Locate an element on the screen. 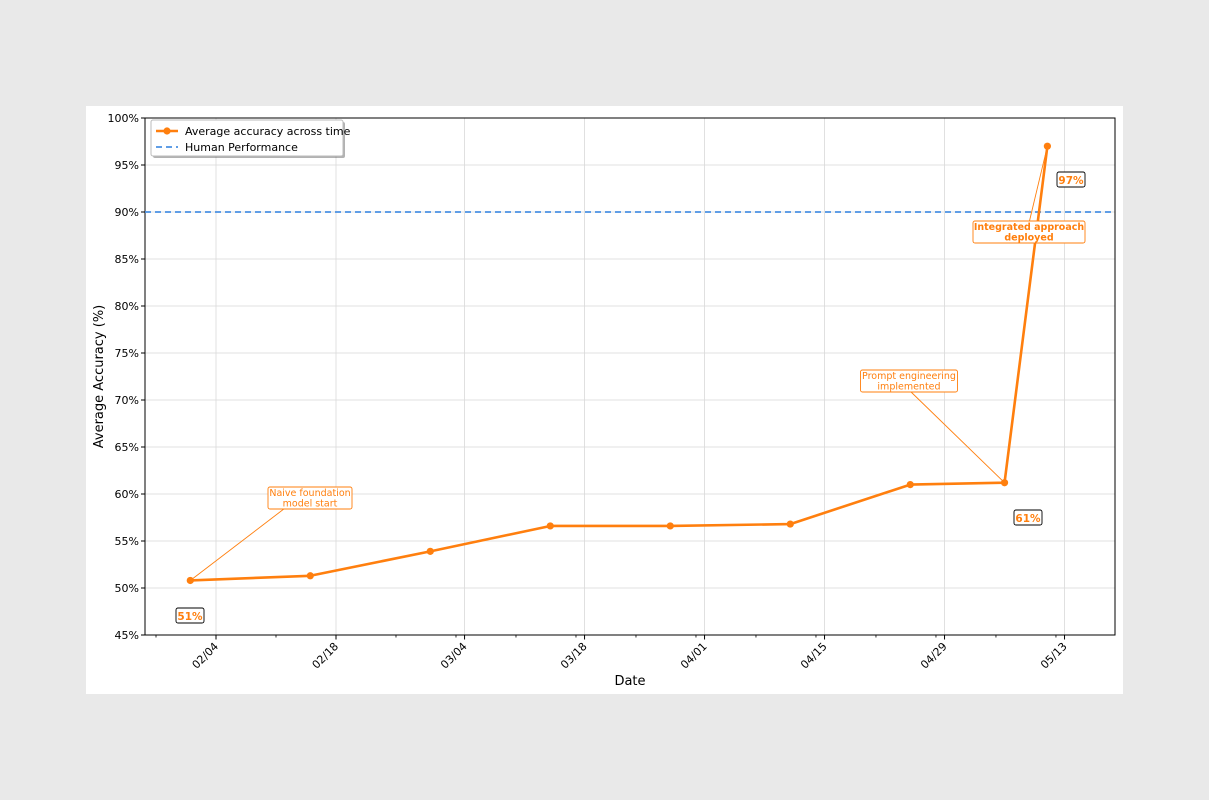  value-label: 51% is located at coordinates (190, 617).